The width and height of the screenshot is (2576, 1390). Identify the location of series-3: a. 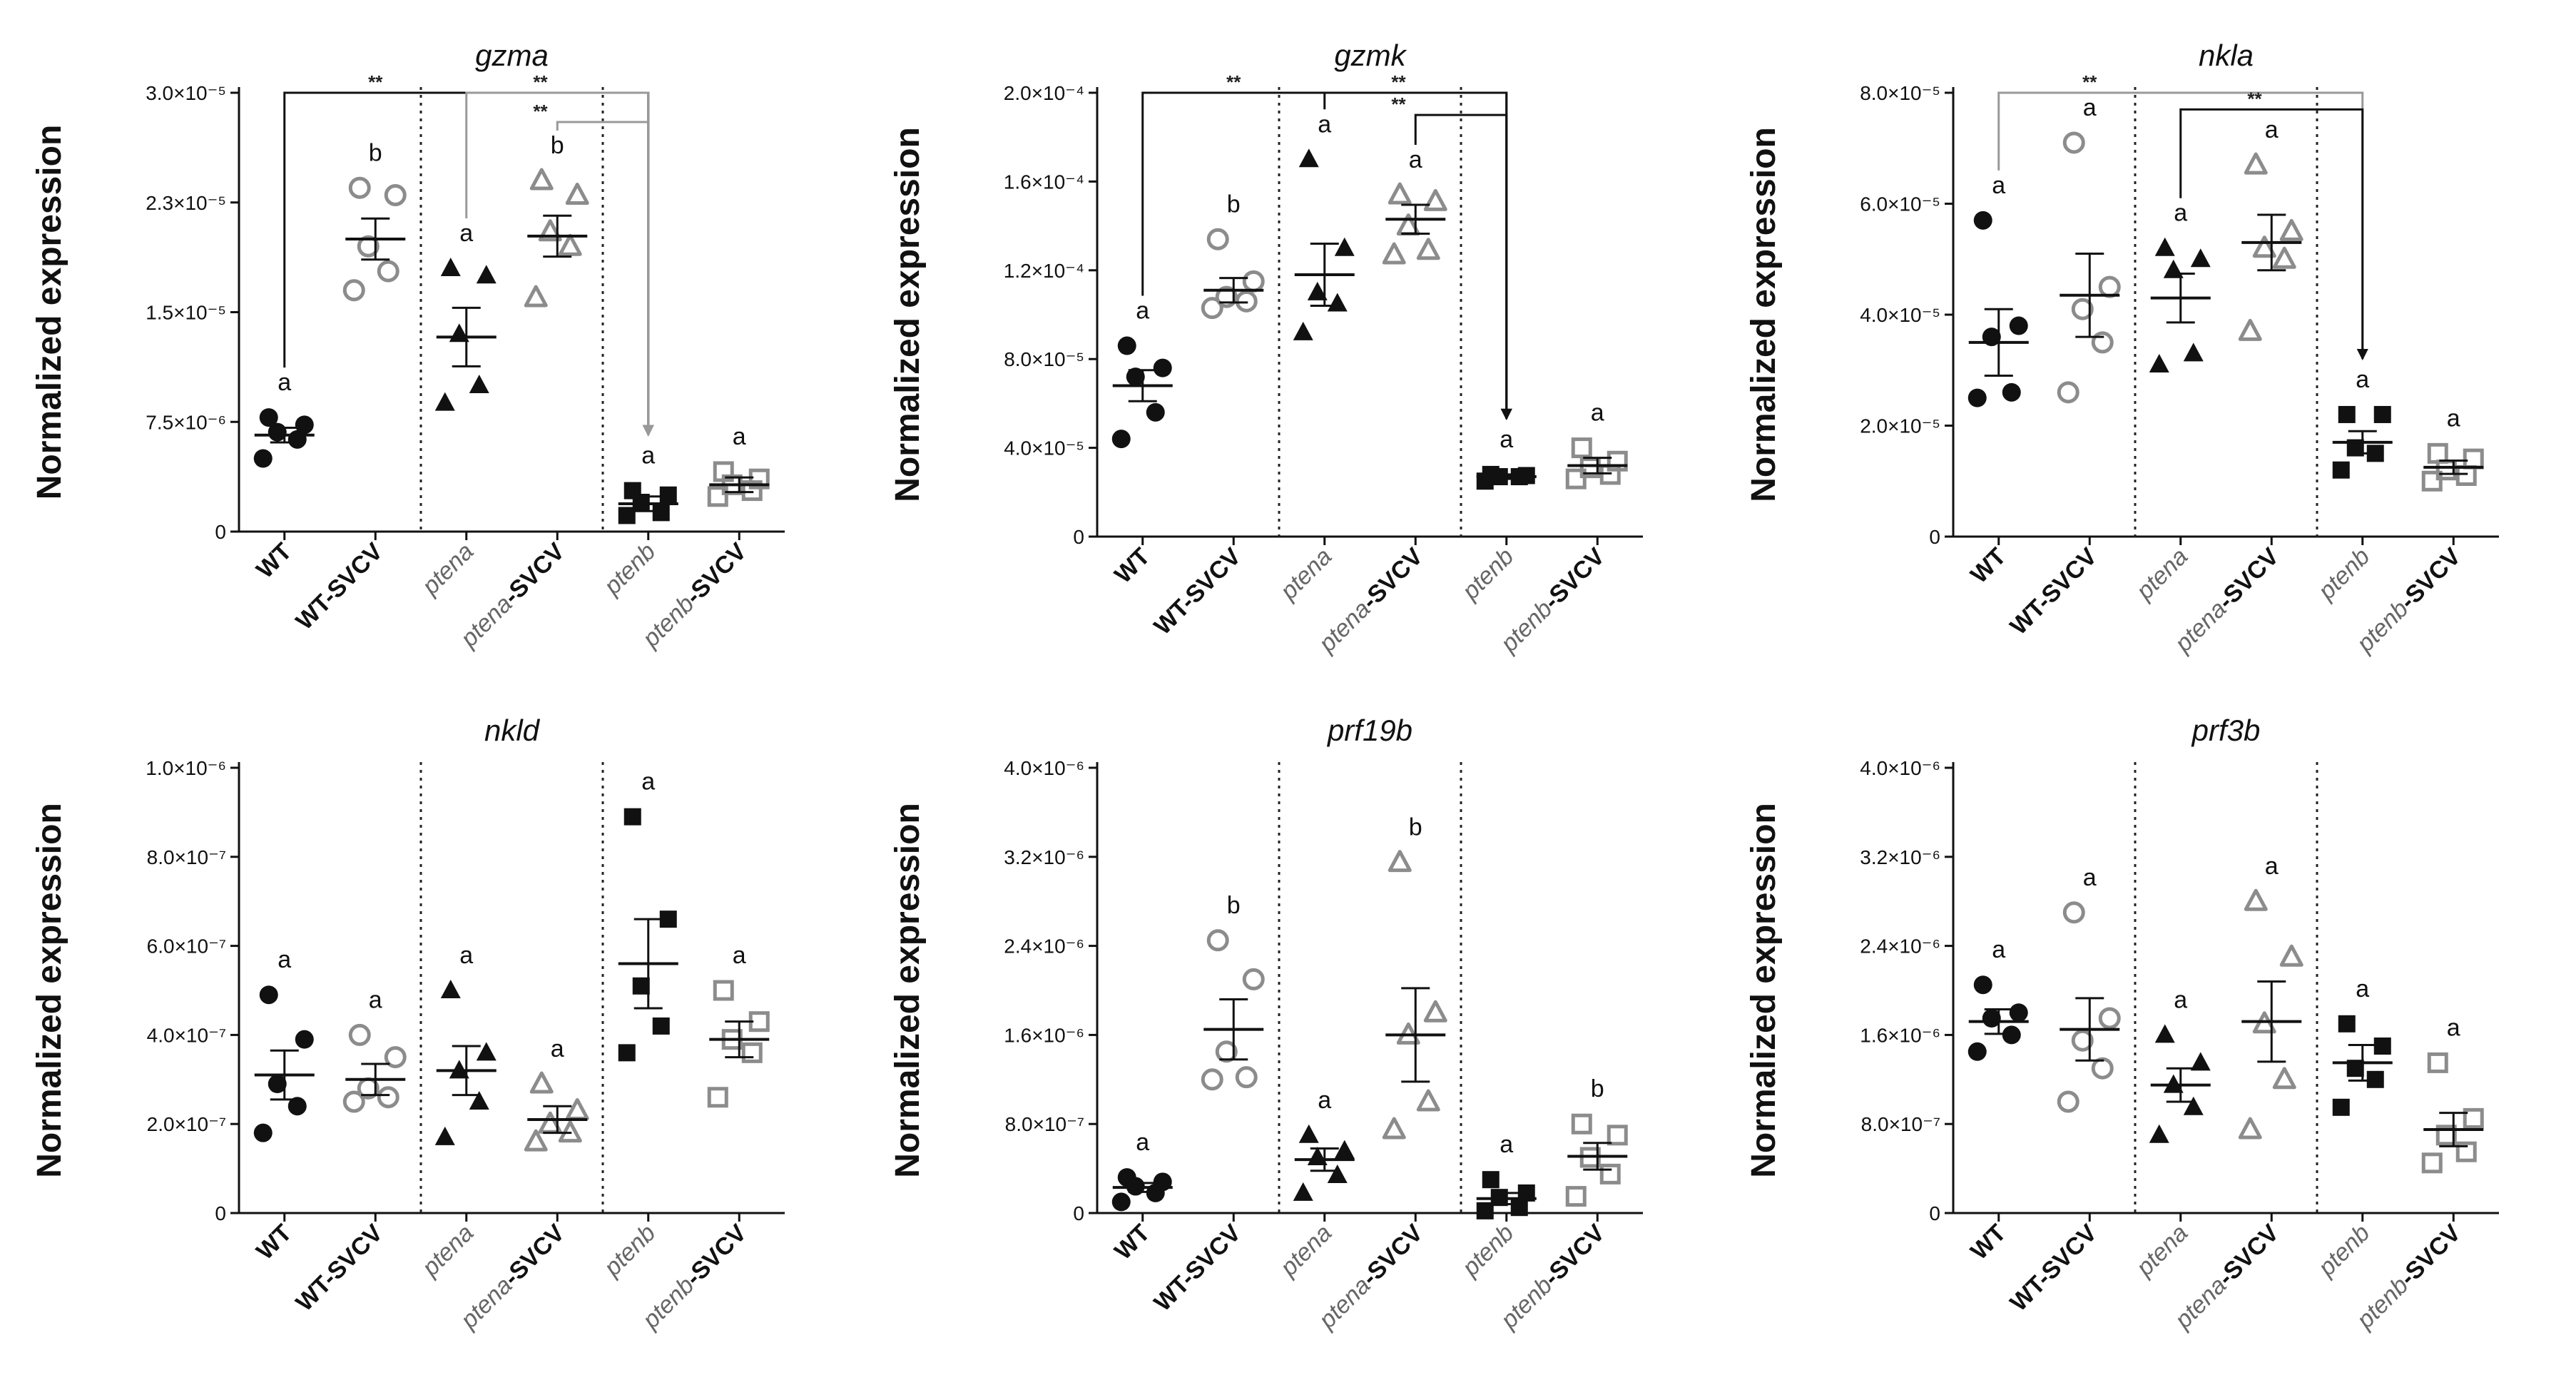
(1324, 225).